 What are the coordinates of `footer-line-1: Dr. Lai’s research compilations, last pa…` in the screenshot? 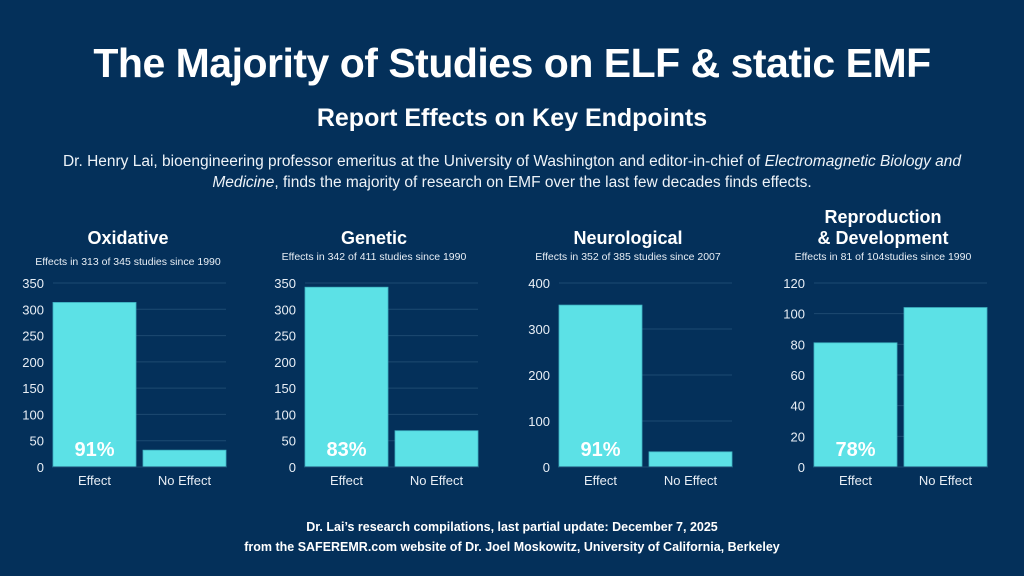 It's located at (512, 527).